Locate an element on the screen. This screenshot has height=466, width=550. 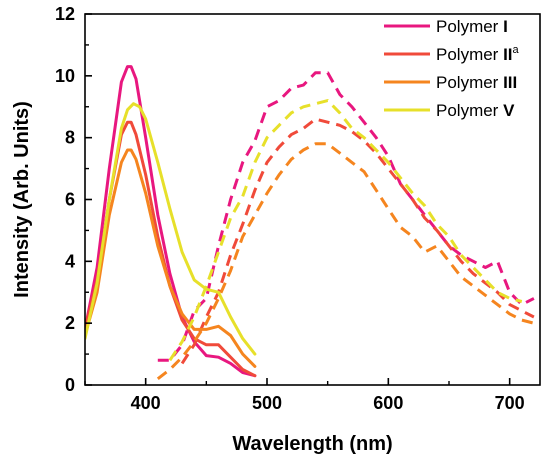
absorption-line-polymer-iii is located at coordinates (171, 258).